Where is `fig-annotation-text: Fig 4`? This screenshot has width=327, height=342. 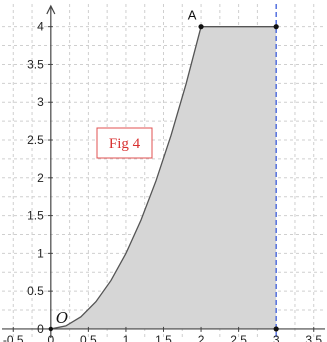
fig-annotation-text: Fig 4 is located at coordinates (125, 144).